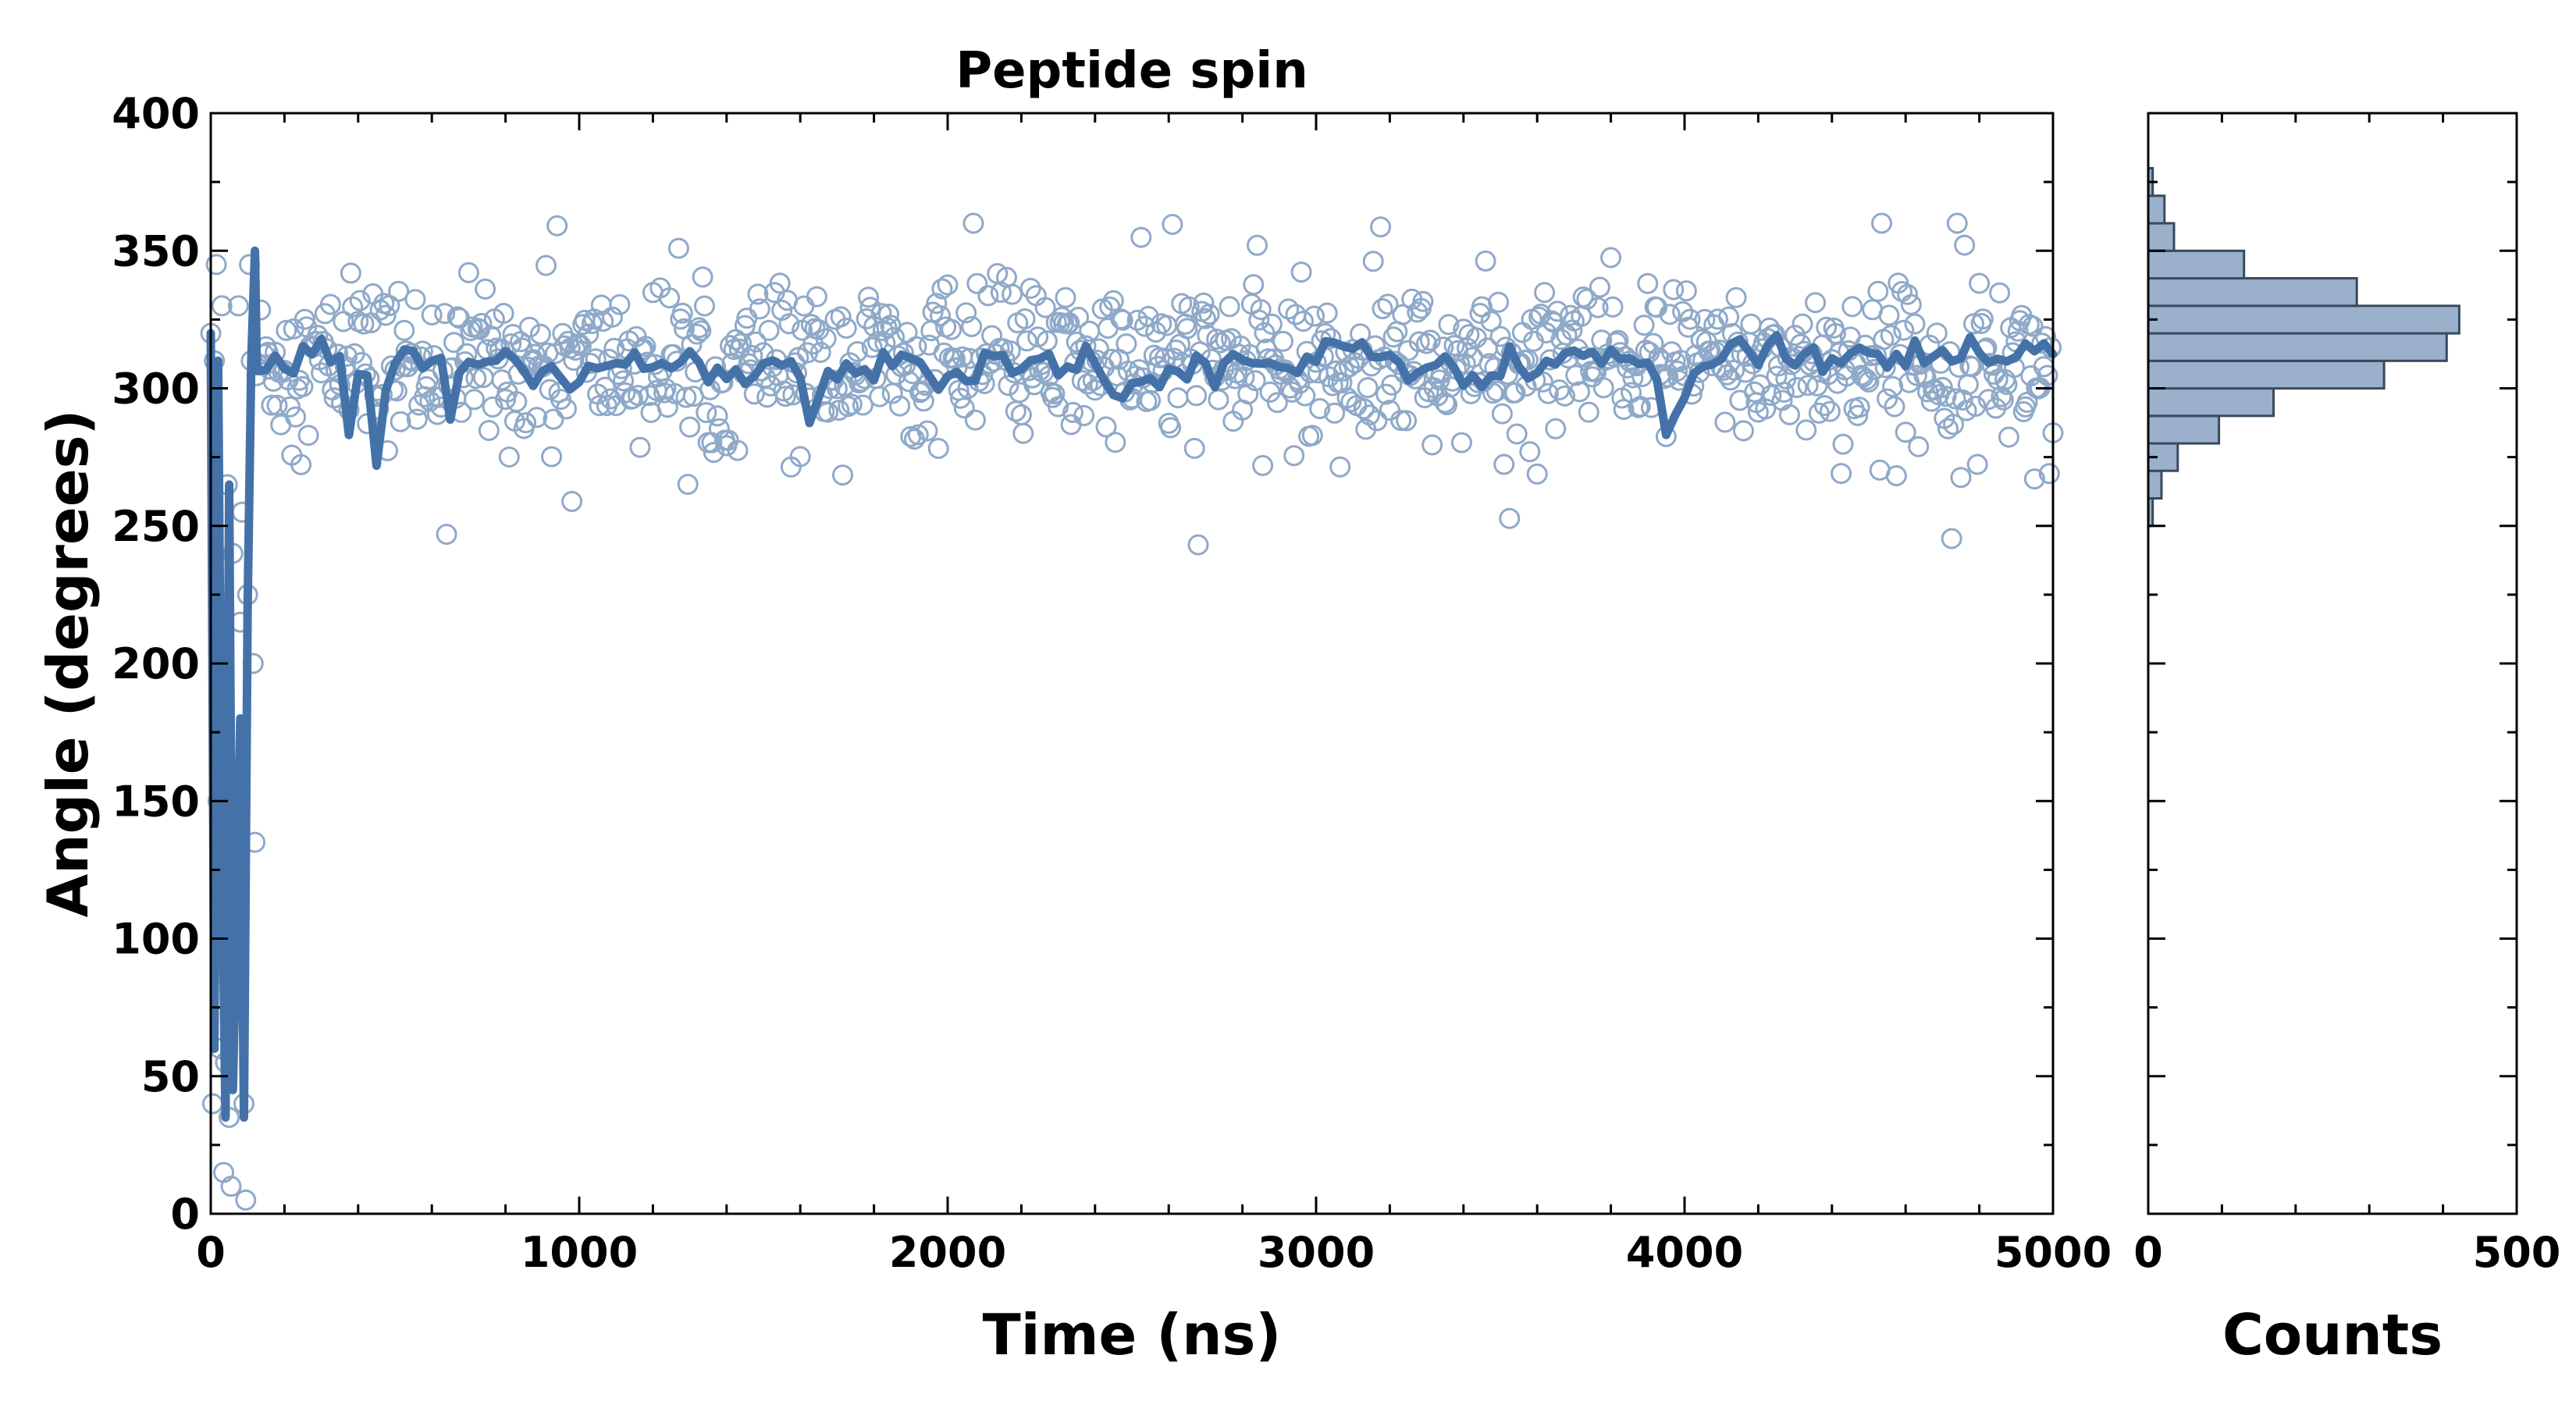 The image size is (2576, 1405). I want to click on y-tick-label: 50, so click(170, 1077).